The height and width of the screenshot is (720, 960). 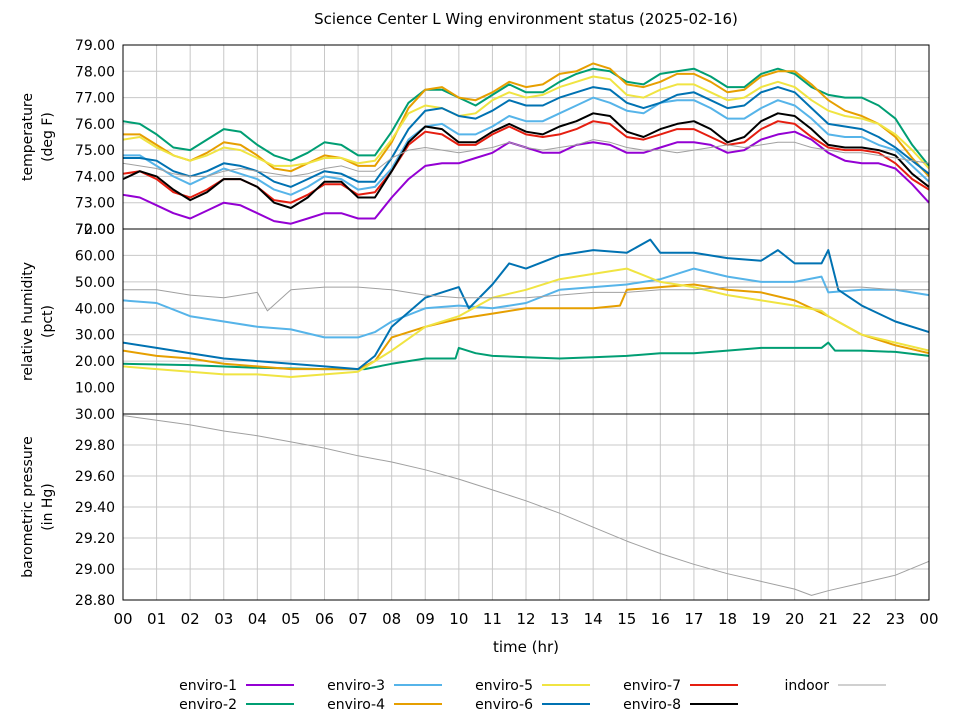 What do you see at coordinates (761, 619) in the screenshot?
I see `x-tick-label: 19` at bounding box center [761, 619].